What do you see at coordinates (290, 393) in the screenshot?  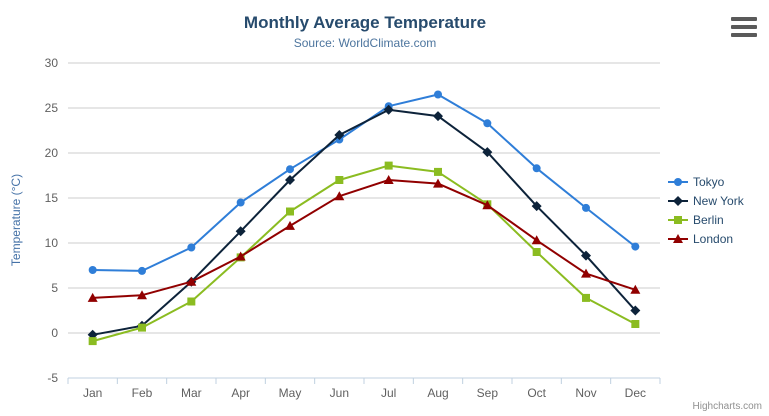 I see `svg-text: May` at bounding box center [290, 393].